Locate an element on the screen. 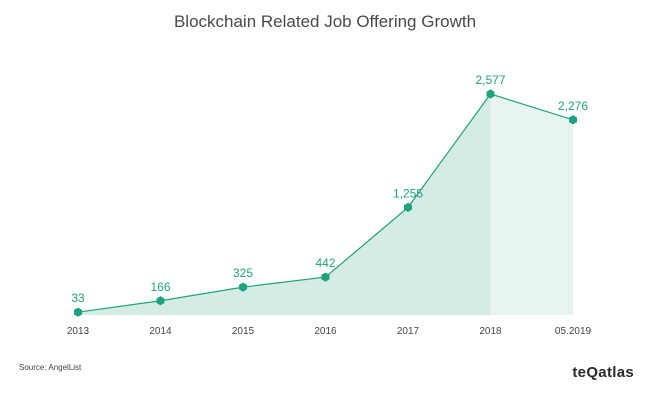  data-point-2016 is located at coordinates (325, 277).